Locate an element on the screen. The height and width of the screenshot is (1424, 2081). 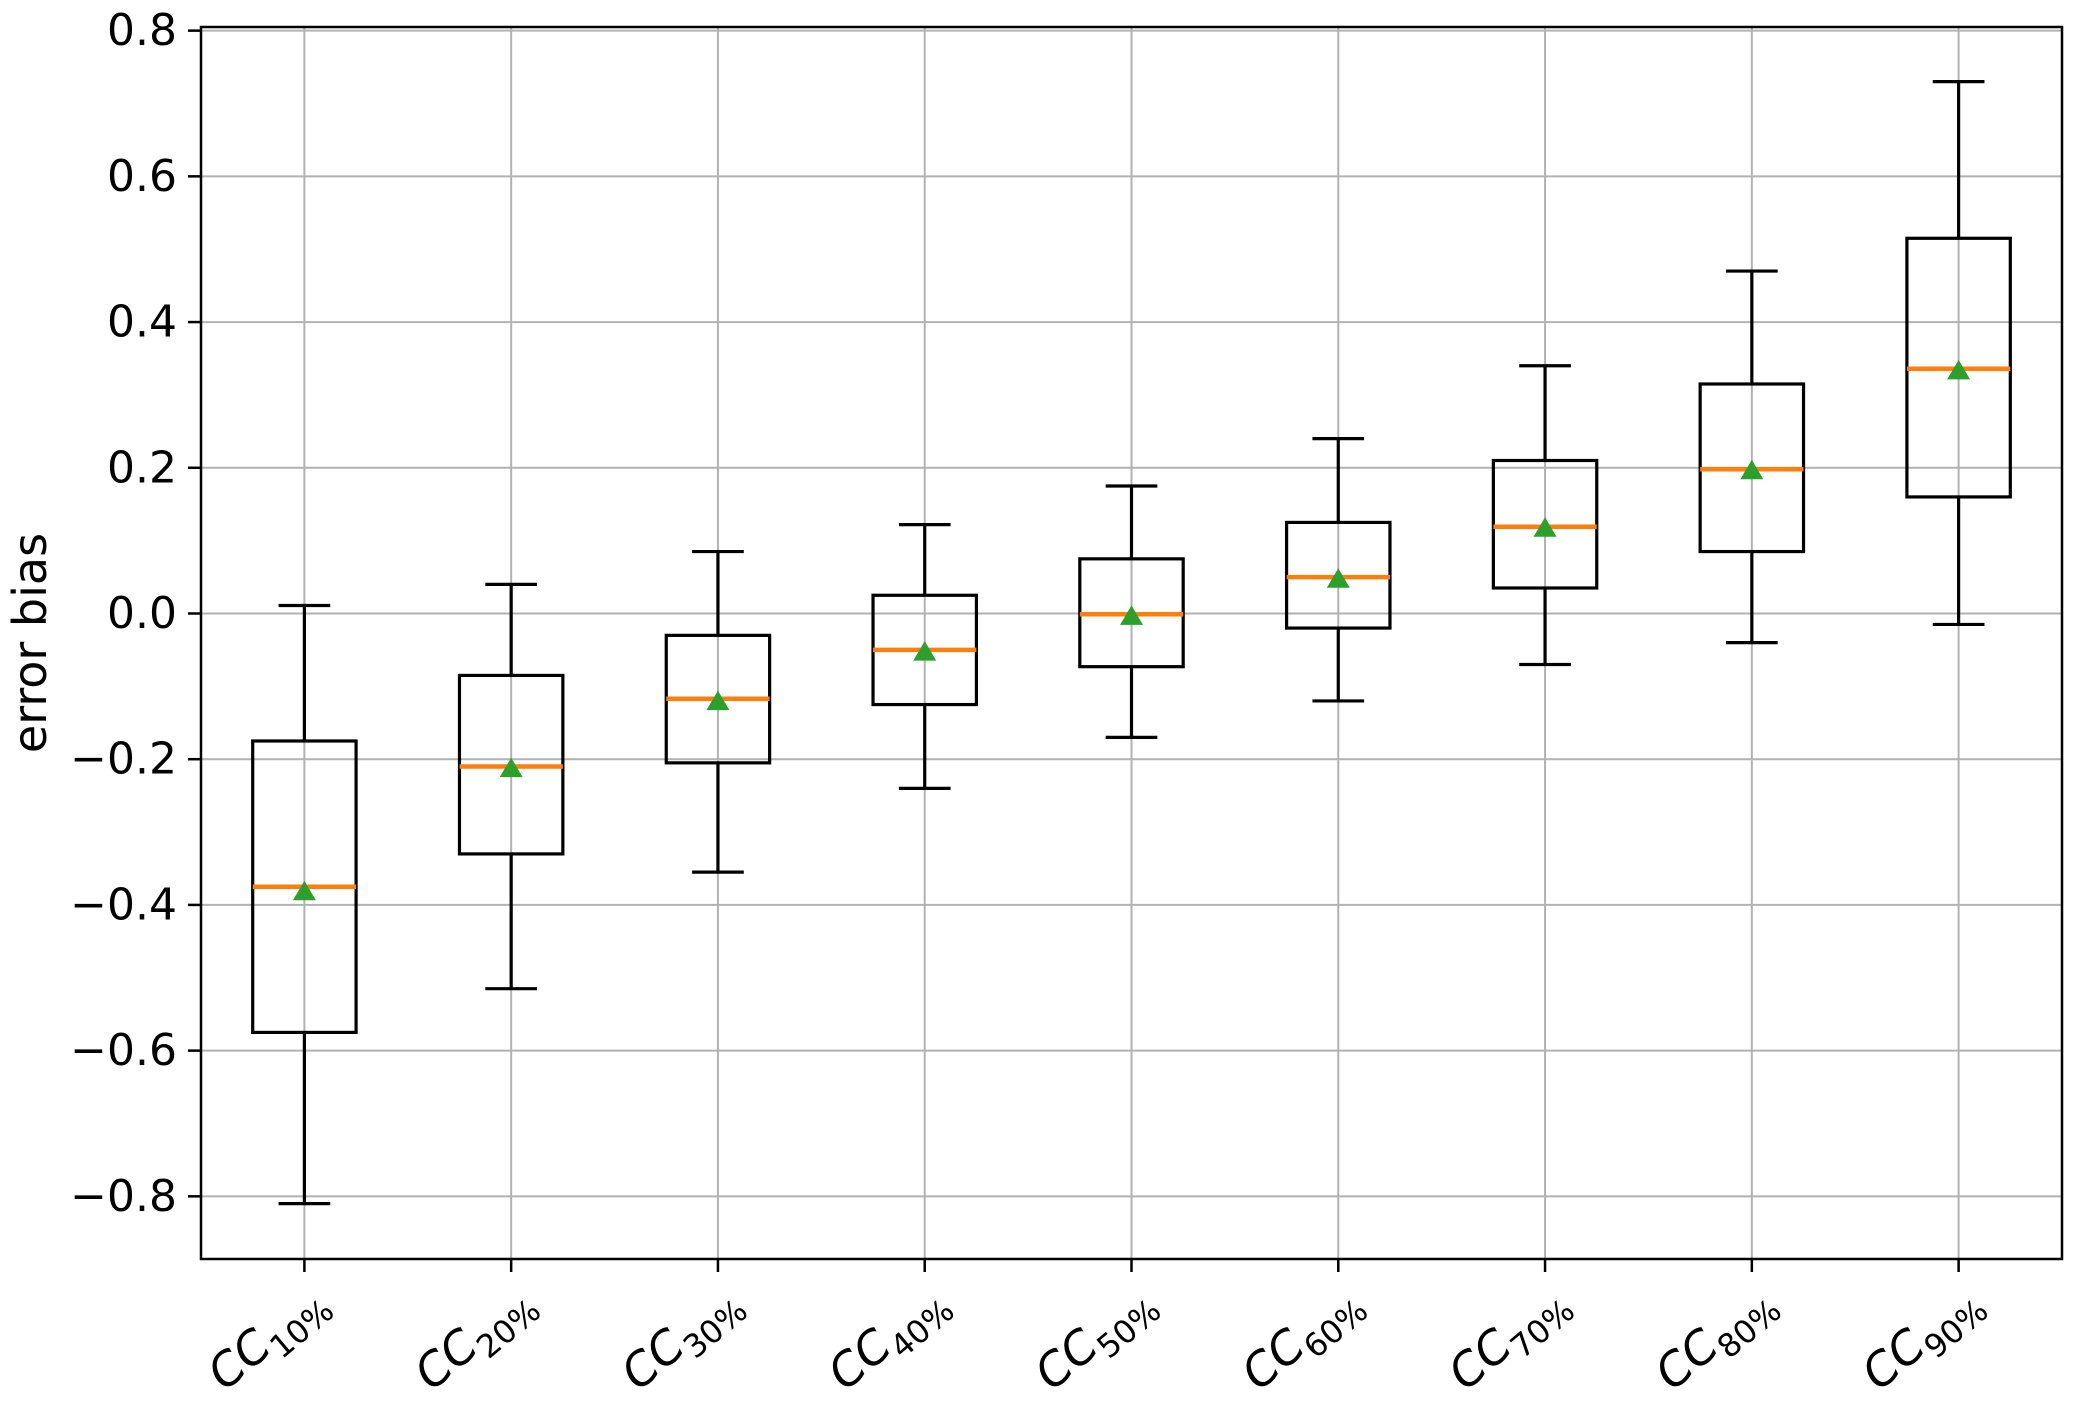
y-tick-label: −0.8 is located at coordinates (123, 1196).